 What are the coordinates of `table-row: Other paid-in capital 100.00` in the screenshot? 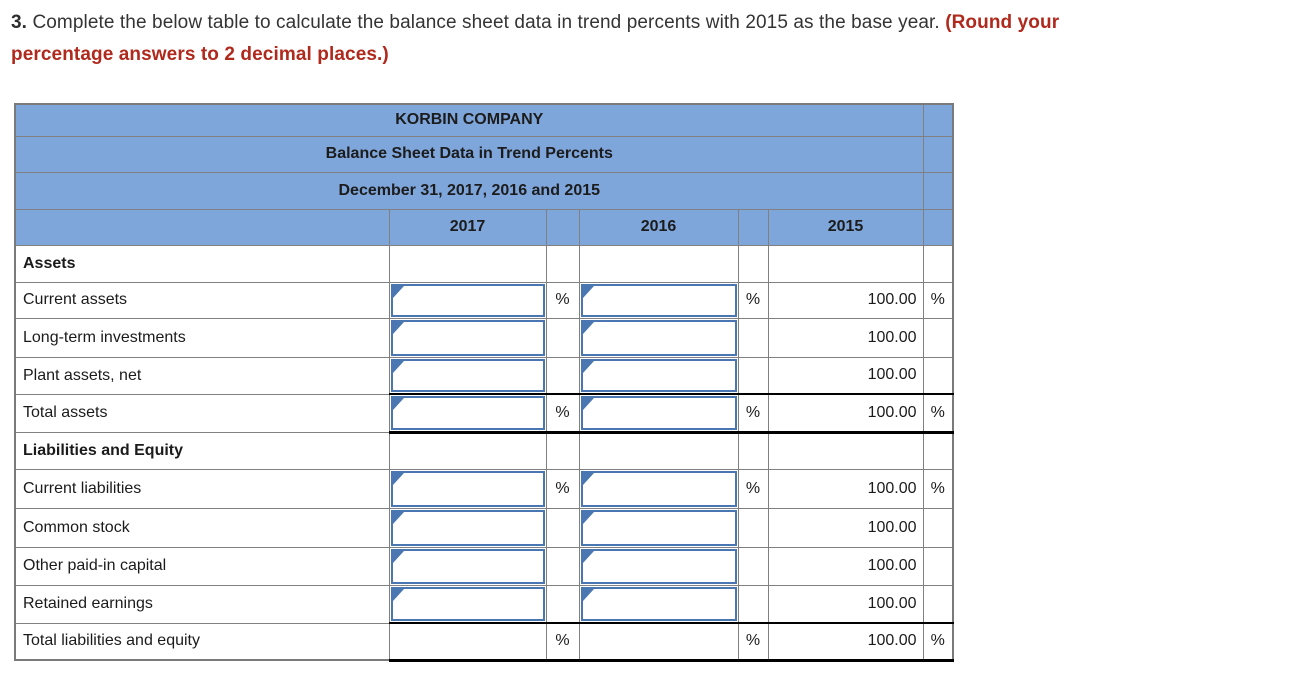 It's located at (484, 566).